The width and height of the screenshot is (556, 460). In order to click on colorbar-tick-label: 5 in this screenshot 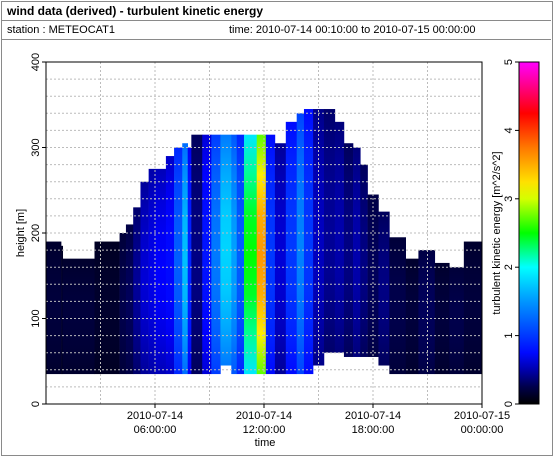, I will do `click(509, 62)`.